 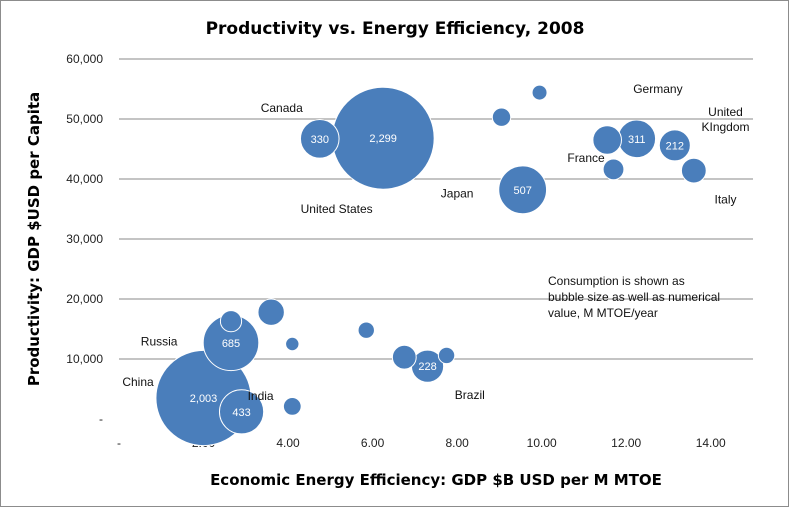 What do you see at coordinates (603, 313) in the screenshot?
I see `annotation-line: value, M MTOE/year` at bounding box center [603, 313].